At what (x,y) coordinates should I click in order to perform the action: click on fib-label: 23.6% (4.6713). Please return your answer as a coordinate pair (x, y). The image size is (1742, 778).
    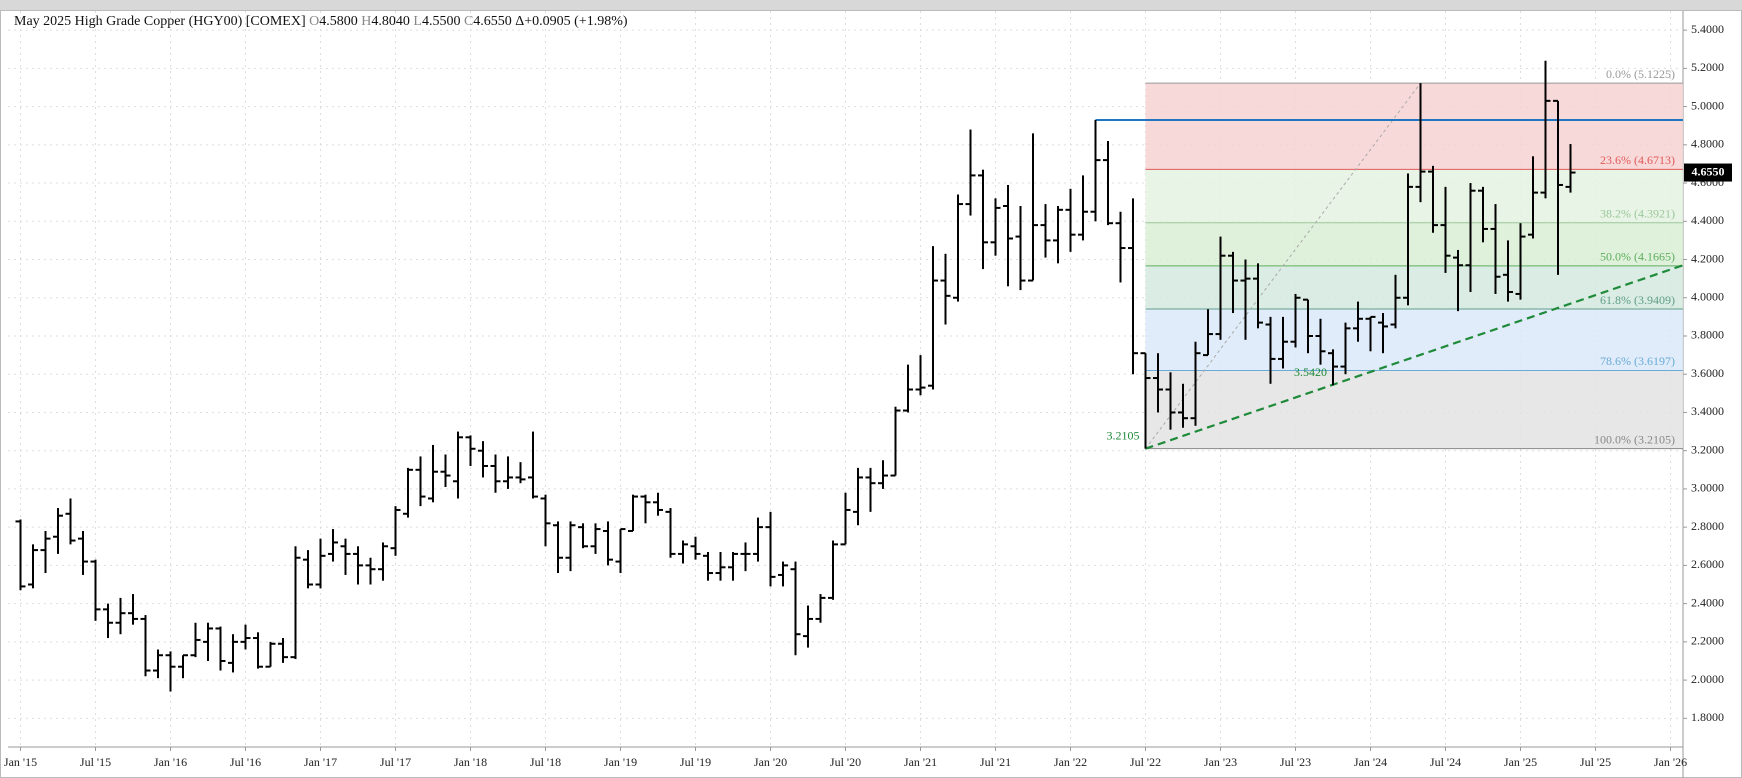
    Looking at the image, I should click on (1637, 160).